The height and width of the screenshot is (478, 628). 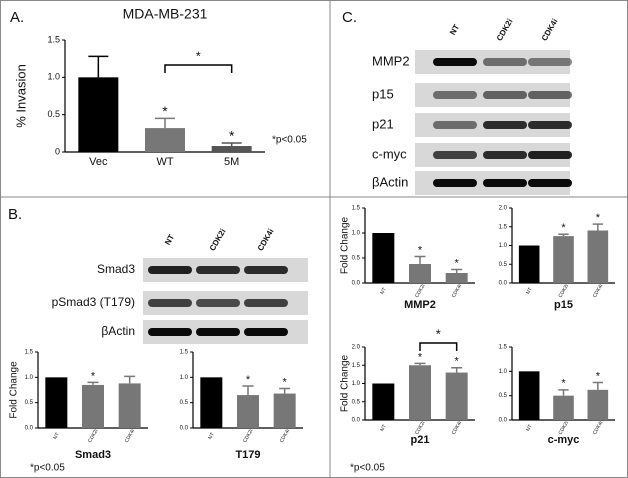 What do you see at coordinates (564, 440) in the screenshot?
I see `x-axis-label: c-myc` at bounding box center [564, 440].